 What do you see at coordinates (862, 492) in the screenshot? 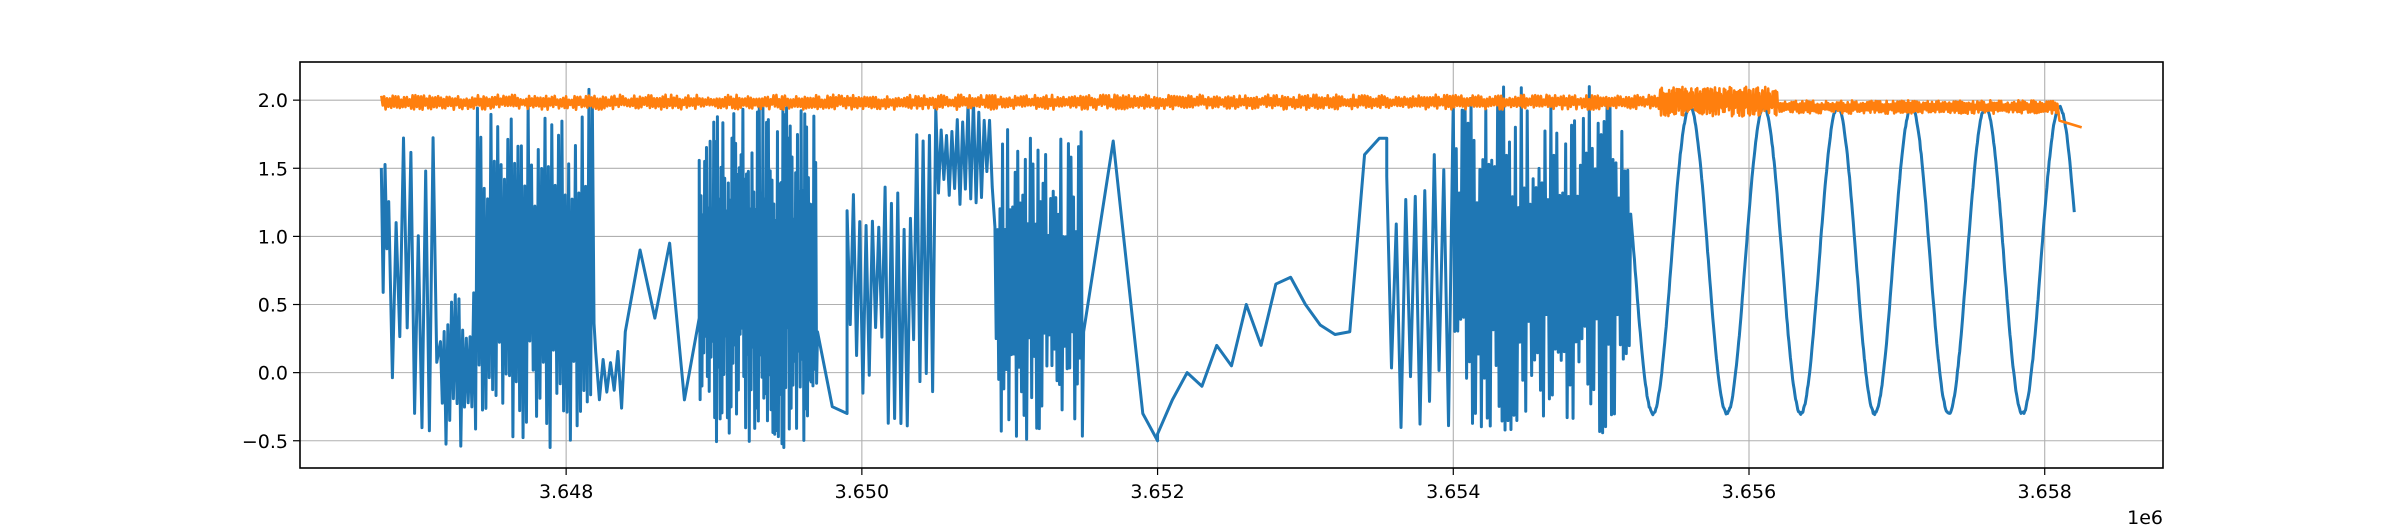
I see `x-tick-label: 3.650` at bounding box center [862, 492].